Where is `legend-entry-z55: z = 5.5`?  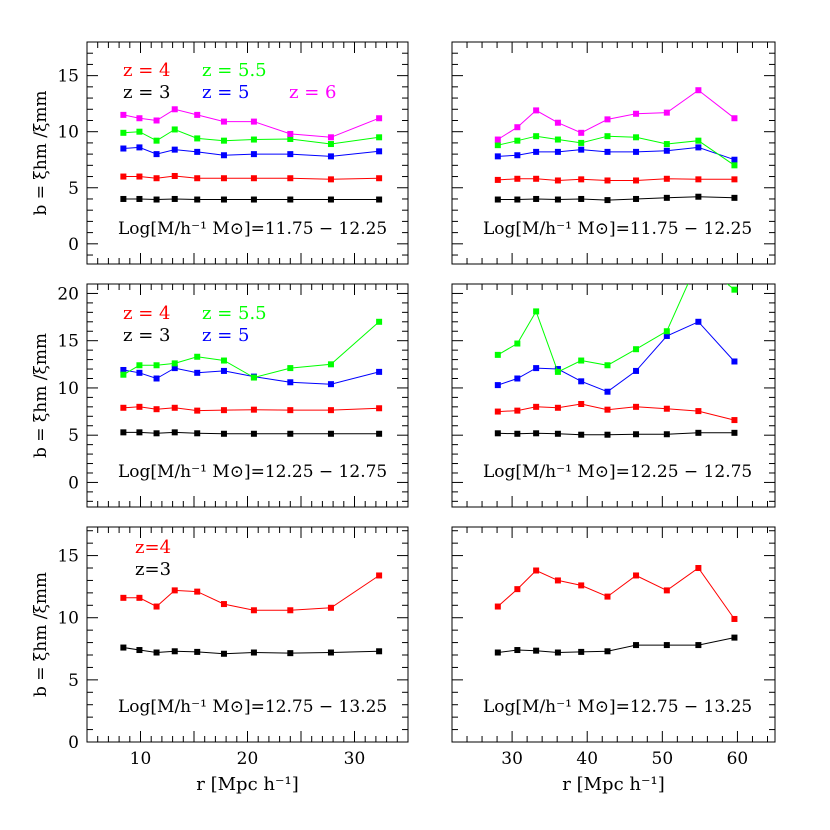 legend-entry-z55: z = 5.5 is located at coordinates (234, 70).